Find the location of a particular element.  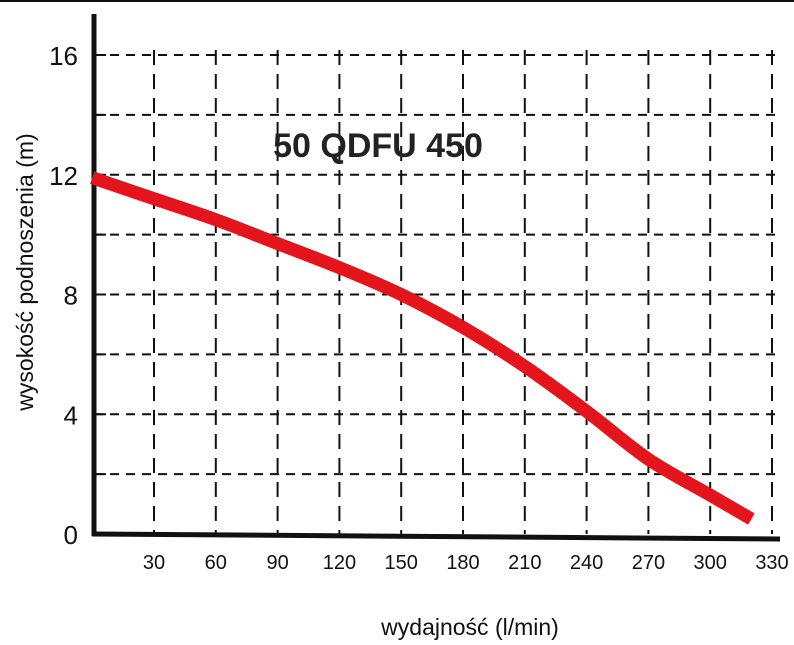

x-tick-label: 330 is located at coordinates (771, 563).